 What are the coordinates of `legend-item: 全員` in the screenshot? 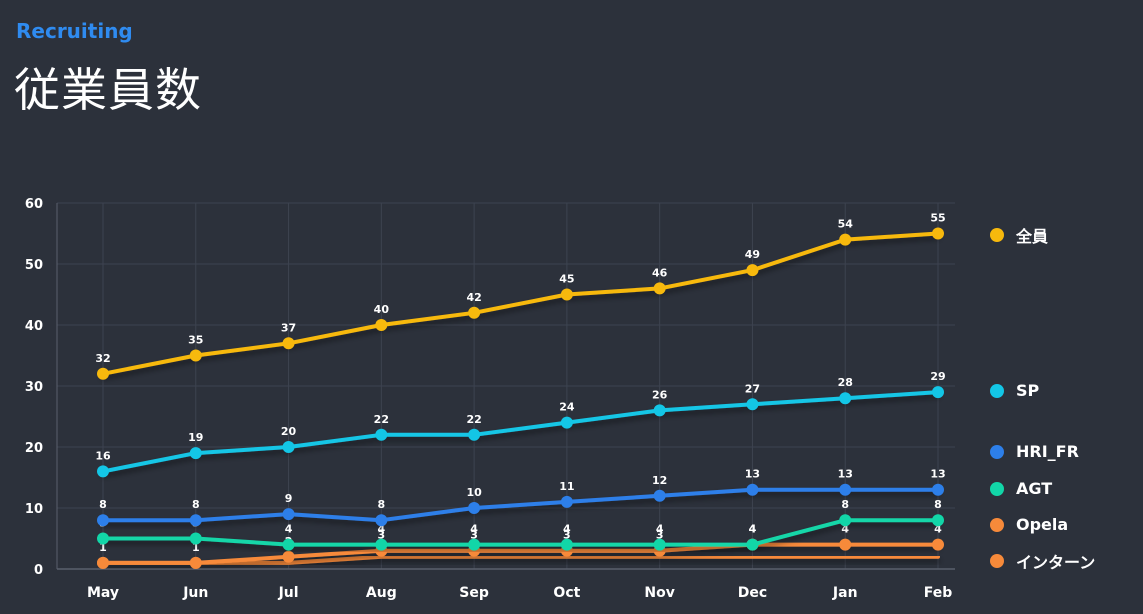 It's located at (1019, 235).